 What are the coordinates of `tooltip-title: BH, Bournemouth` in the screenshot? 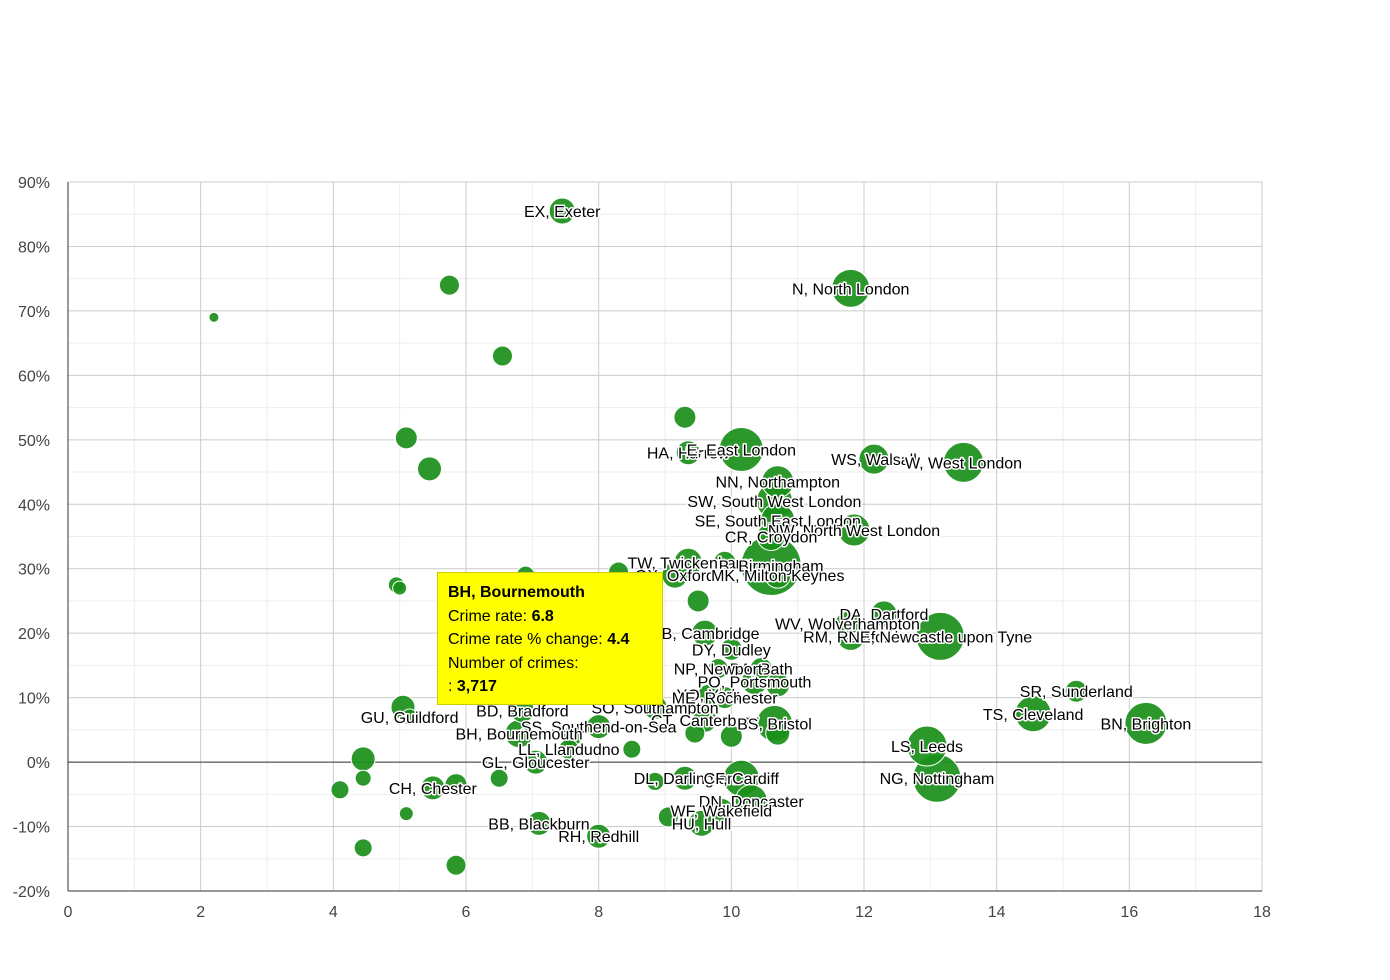 It's located at (516, 592).